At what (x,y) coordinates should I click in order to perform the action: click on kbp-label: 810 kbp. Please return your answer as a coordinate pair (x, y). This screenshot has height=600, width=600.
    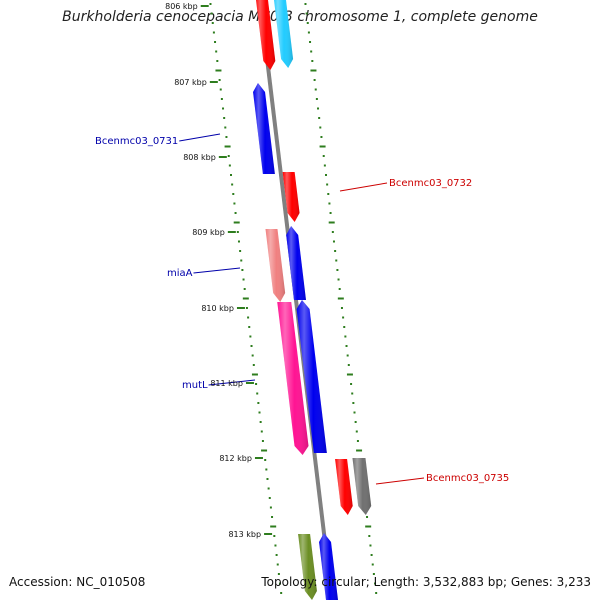
    Looking at the image, I should click on (217, 308).